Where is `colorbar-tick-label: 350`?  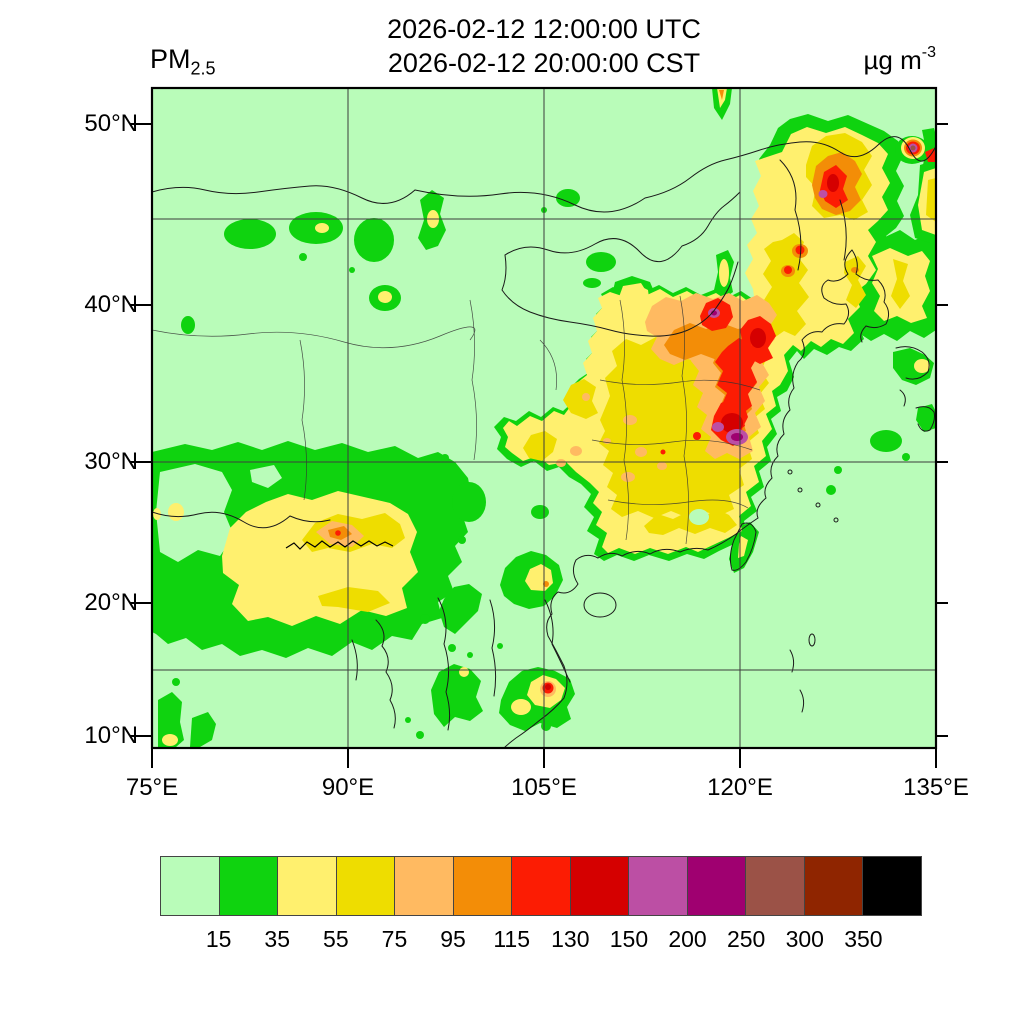
colorbar-tick-label: 350 is located at coordinates (863, 939).